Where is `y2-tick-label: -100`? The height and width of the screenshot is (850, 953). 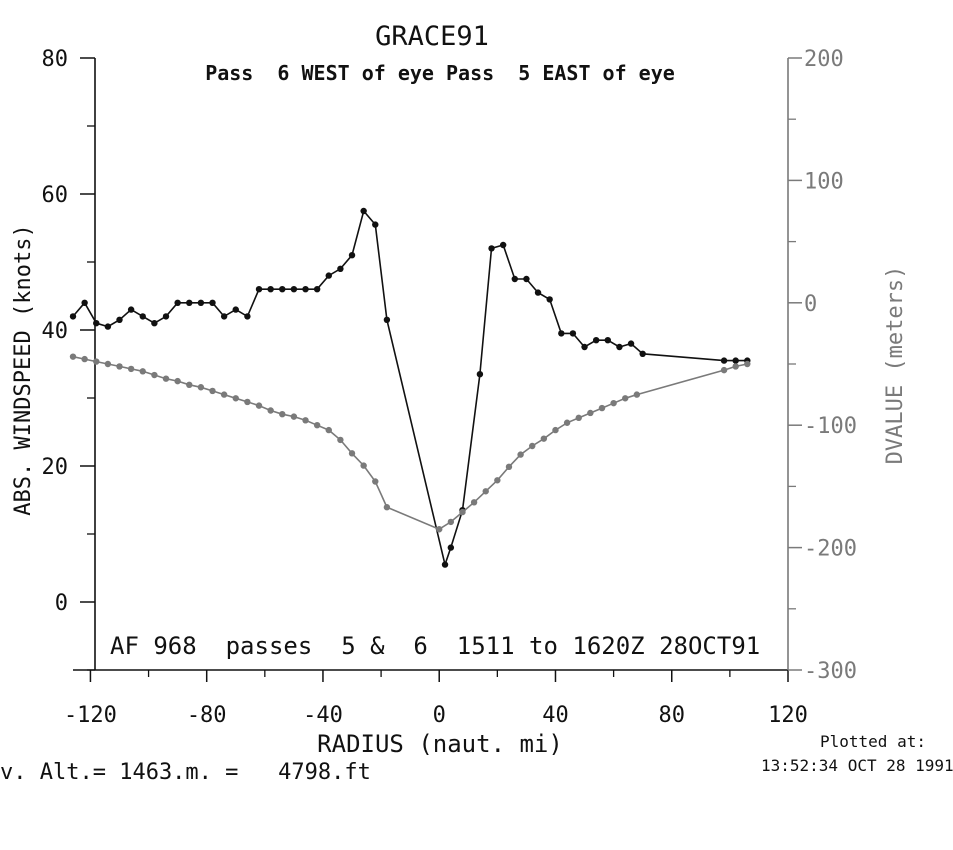
y2-tick-label: -100 is located at coordinates (830, 426).